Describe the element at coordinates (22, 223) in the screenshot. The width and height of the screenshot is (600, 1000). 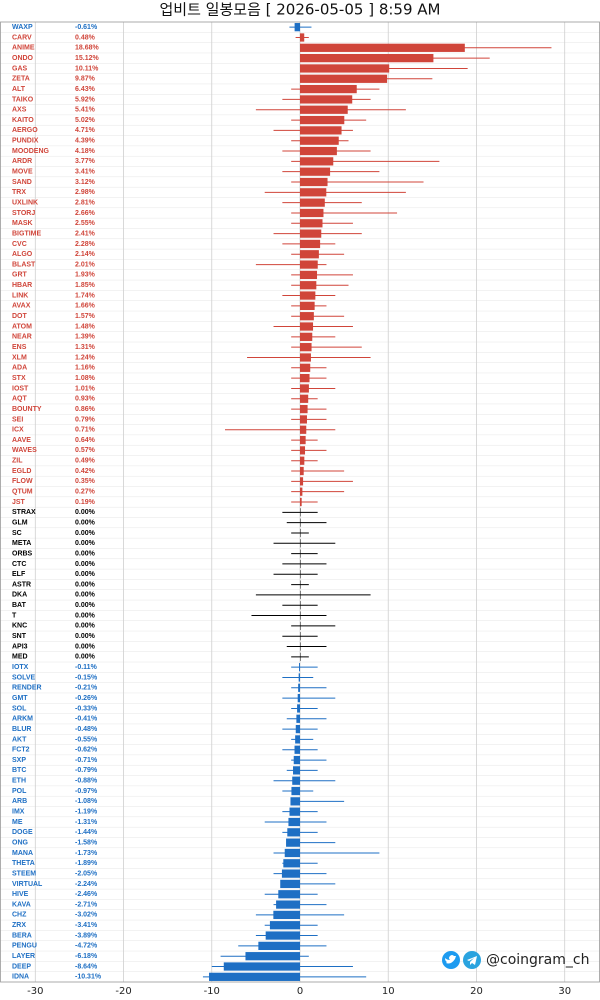
I see `category-label: MASK` at that location.